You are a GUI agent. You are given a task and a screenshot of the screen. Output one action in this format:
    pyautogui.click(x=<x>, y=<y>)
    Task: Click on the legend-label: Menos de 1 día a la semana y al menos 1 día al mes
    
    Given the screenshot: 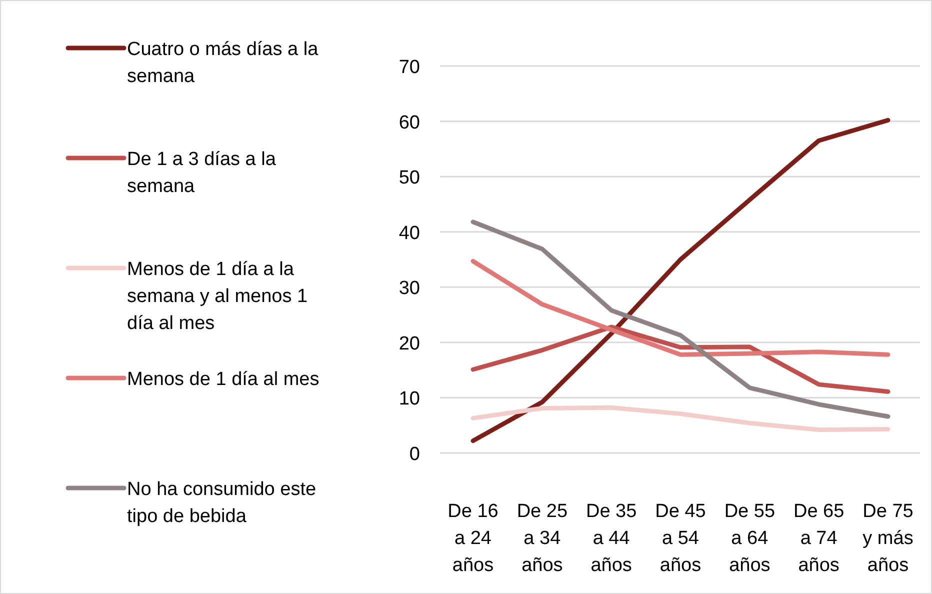 What is the action you would take?
    pyautogui.click(x=217, y=296)
    